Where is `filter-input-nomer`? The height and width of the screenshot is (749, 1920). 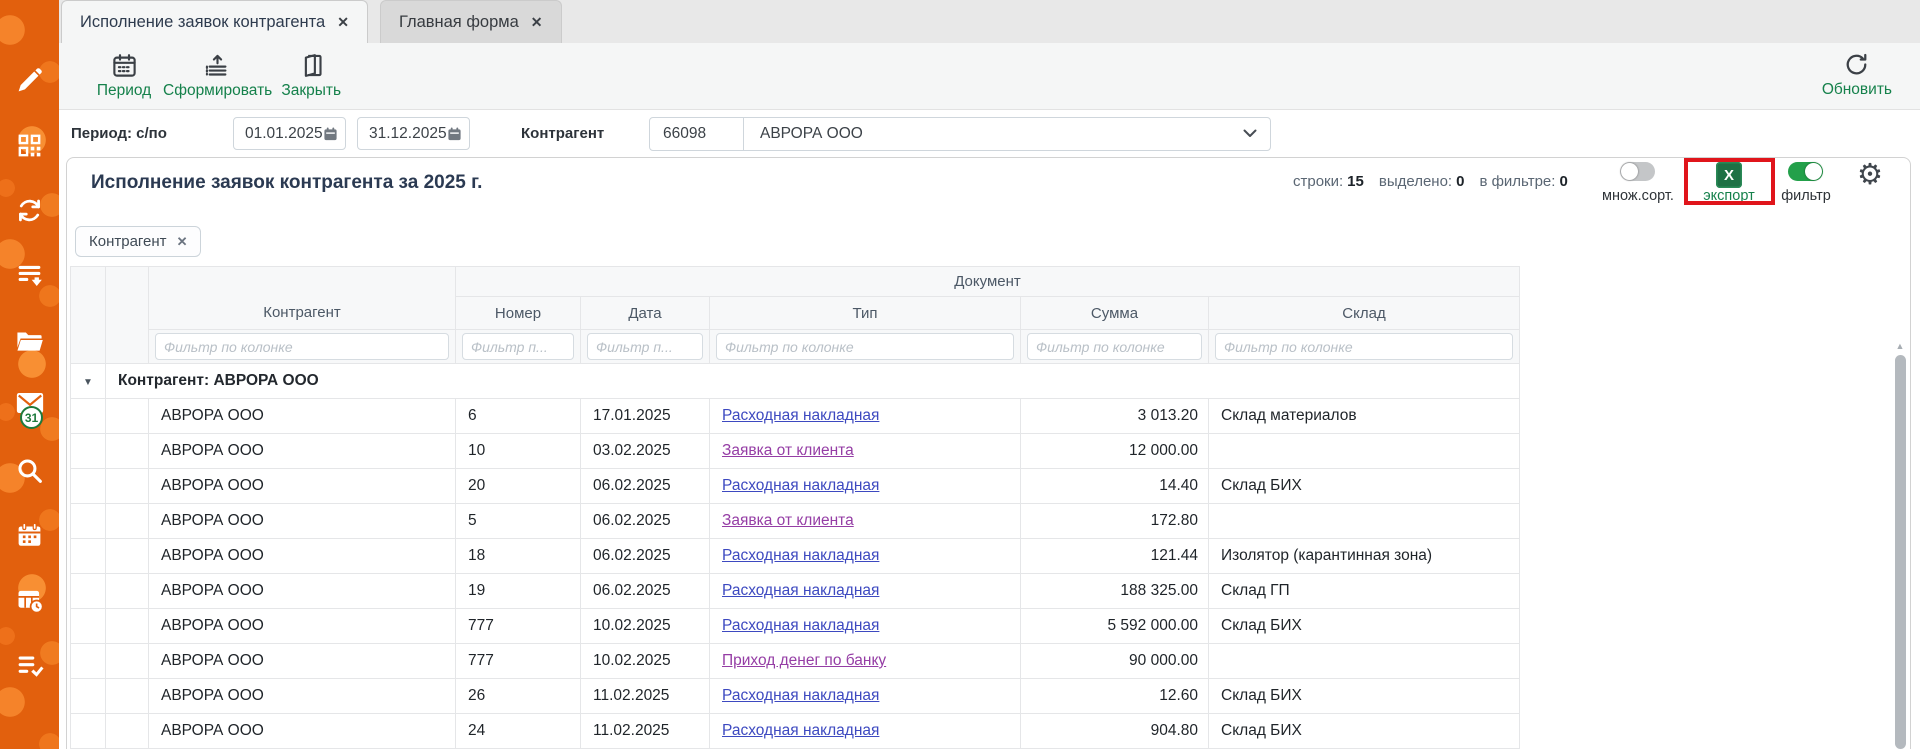 filter-input-nomer is located at coordinates (518, 346).